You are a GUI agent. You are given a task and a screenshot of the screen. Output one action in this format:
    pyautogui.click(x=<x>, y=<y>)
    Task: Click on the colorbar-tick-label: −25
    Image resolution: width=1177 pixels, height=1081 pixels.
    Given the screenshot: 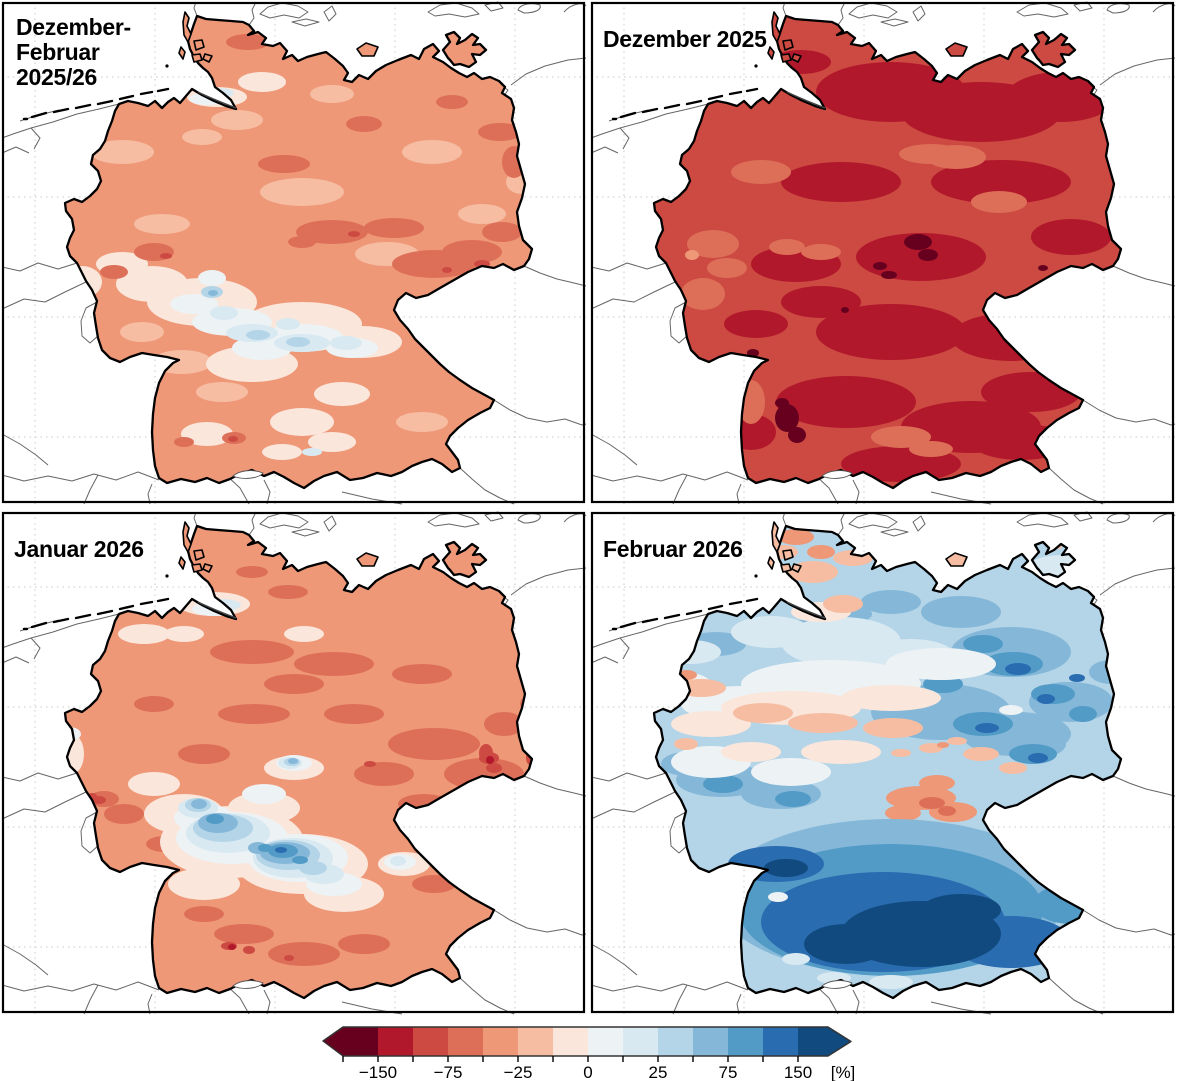 What is the action you would take?
    pyautogui.click(x=518, y=1072)
    